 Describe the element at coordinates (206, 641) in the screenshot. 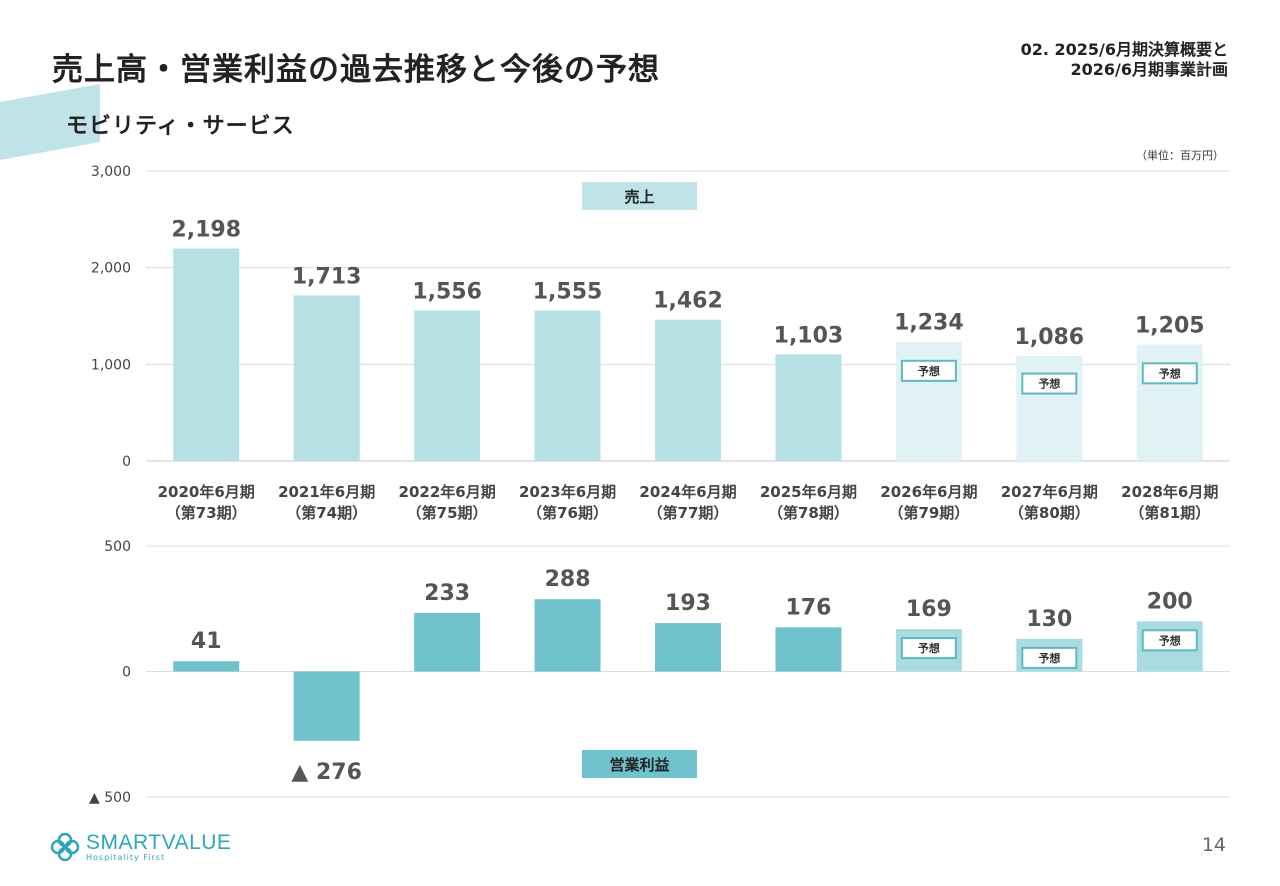

I see `profit-value-label: 41` at that location.